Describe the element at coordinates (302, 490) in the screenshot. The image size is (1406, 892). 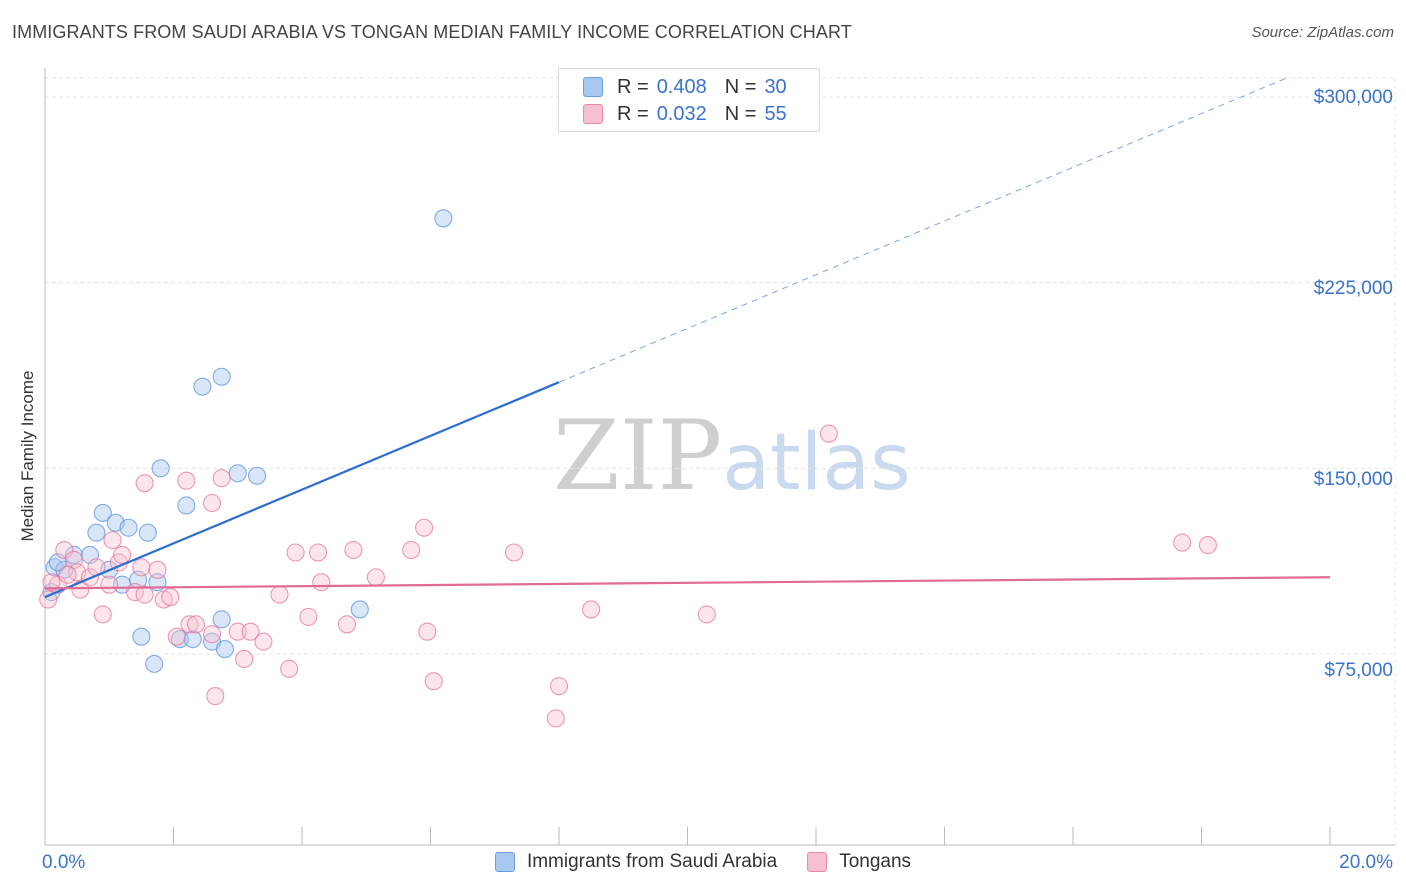
I see `trend-line-saudi` at that location.